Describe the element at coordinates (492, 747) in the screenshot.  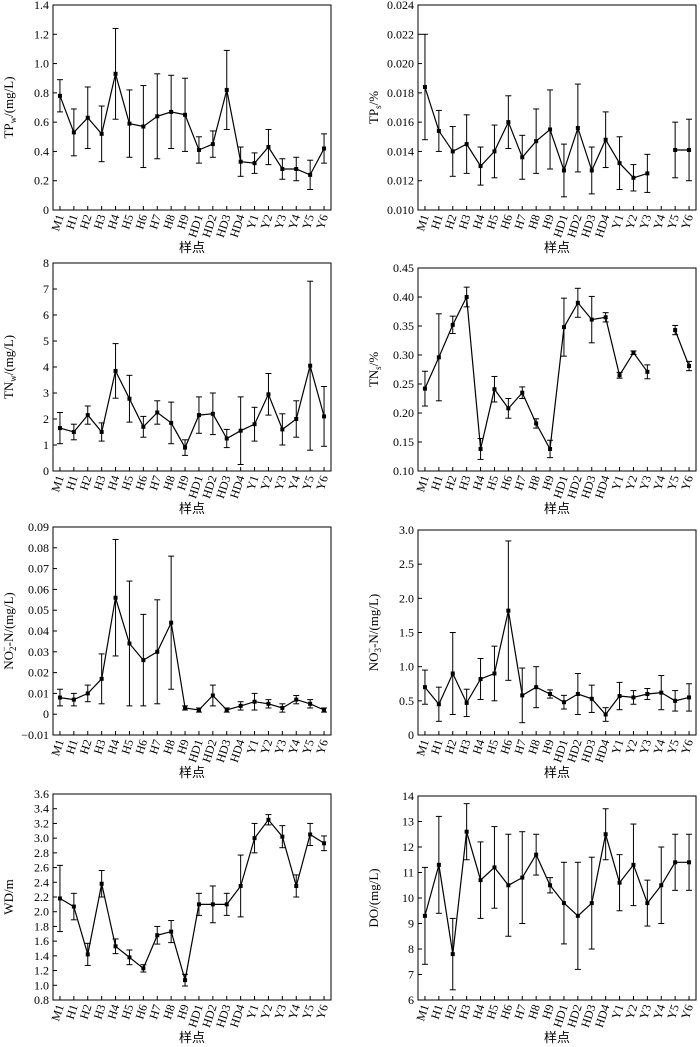
I see `x-tick-label-h5: H5` at that location.